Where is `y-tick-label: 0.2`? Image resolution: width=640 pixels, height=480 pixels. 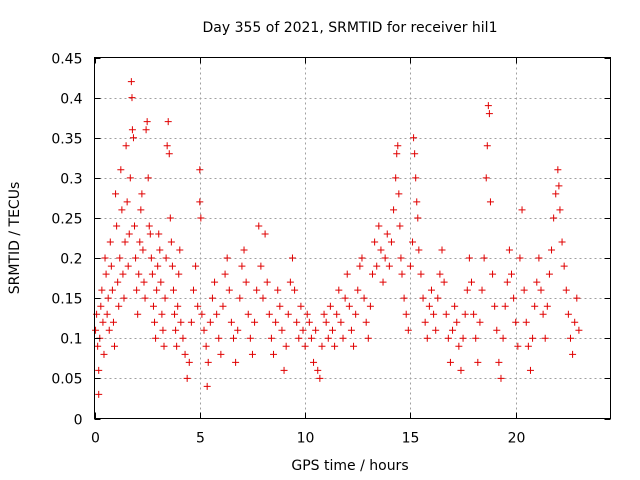 y-tick-label: 0.2 is located at coordinates (71, 260).